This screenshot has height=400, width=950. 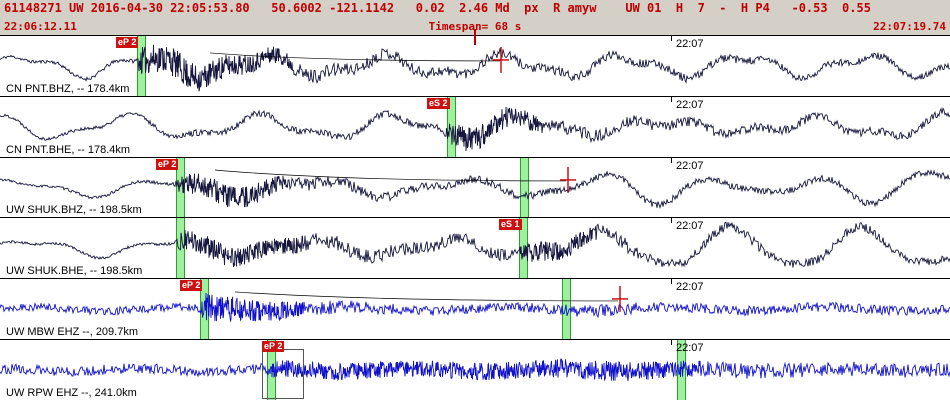 I want to click on time-bar: 22:06:12.11 Timespan= 68 s 22:07:19.74, so click(x=475, y=26).